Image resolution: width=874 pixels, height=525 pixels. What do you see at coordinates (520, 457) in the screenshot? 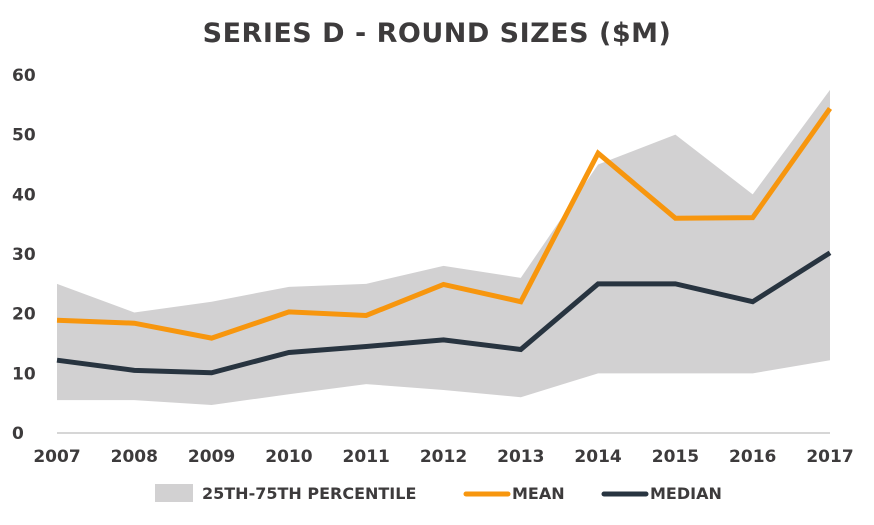
I see `x-tick-label: 2013` at bounding box center [520, 457].